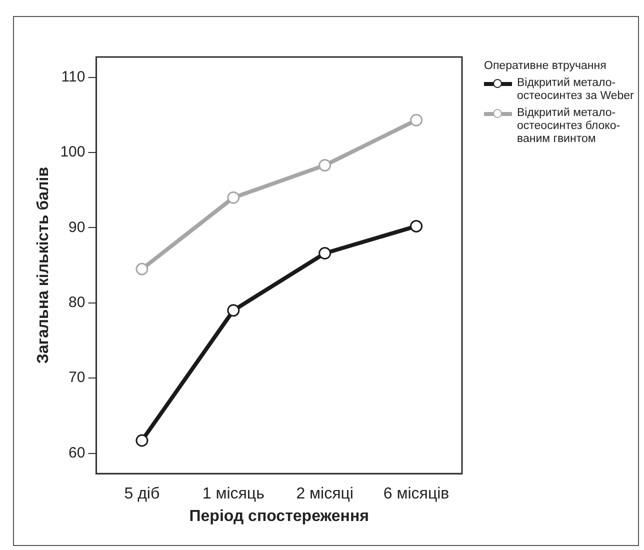 Image resolution: width=644 pixels, height=550 pixels. I want to click on legend-label: Відкритий метало-остеосинтез за Weber, so click(575, 90).